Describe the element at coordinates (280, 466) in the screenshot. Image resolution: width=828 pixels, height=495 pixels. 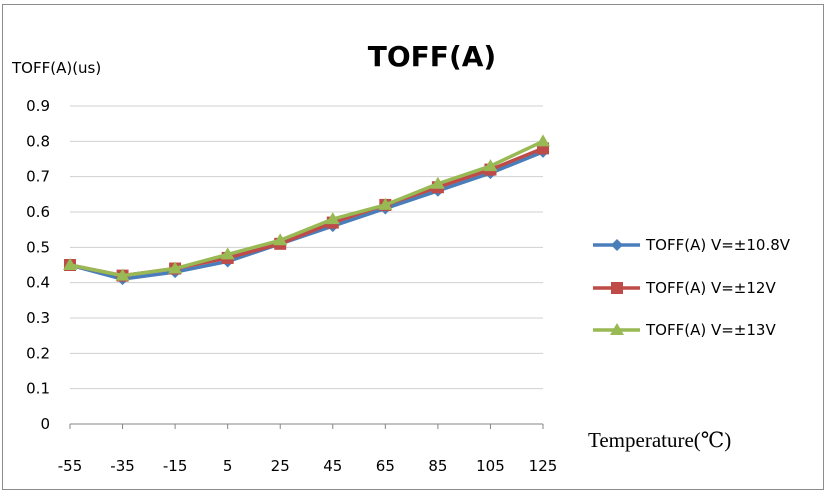
I see `x-tick-label: 25` at that location.